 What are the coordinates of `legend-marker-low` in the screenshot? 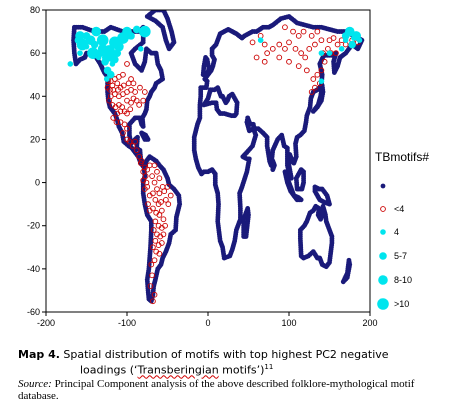 It's located at (383, 209).